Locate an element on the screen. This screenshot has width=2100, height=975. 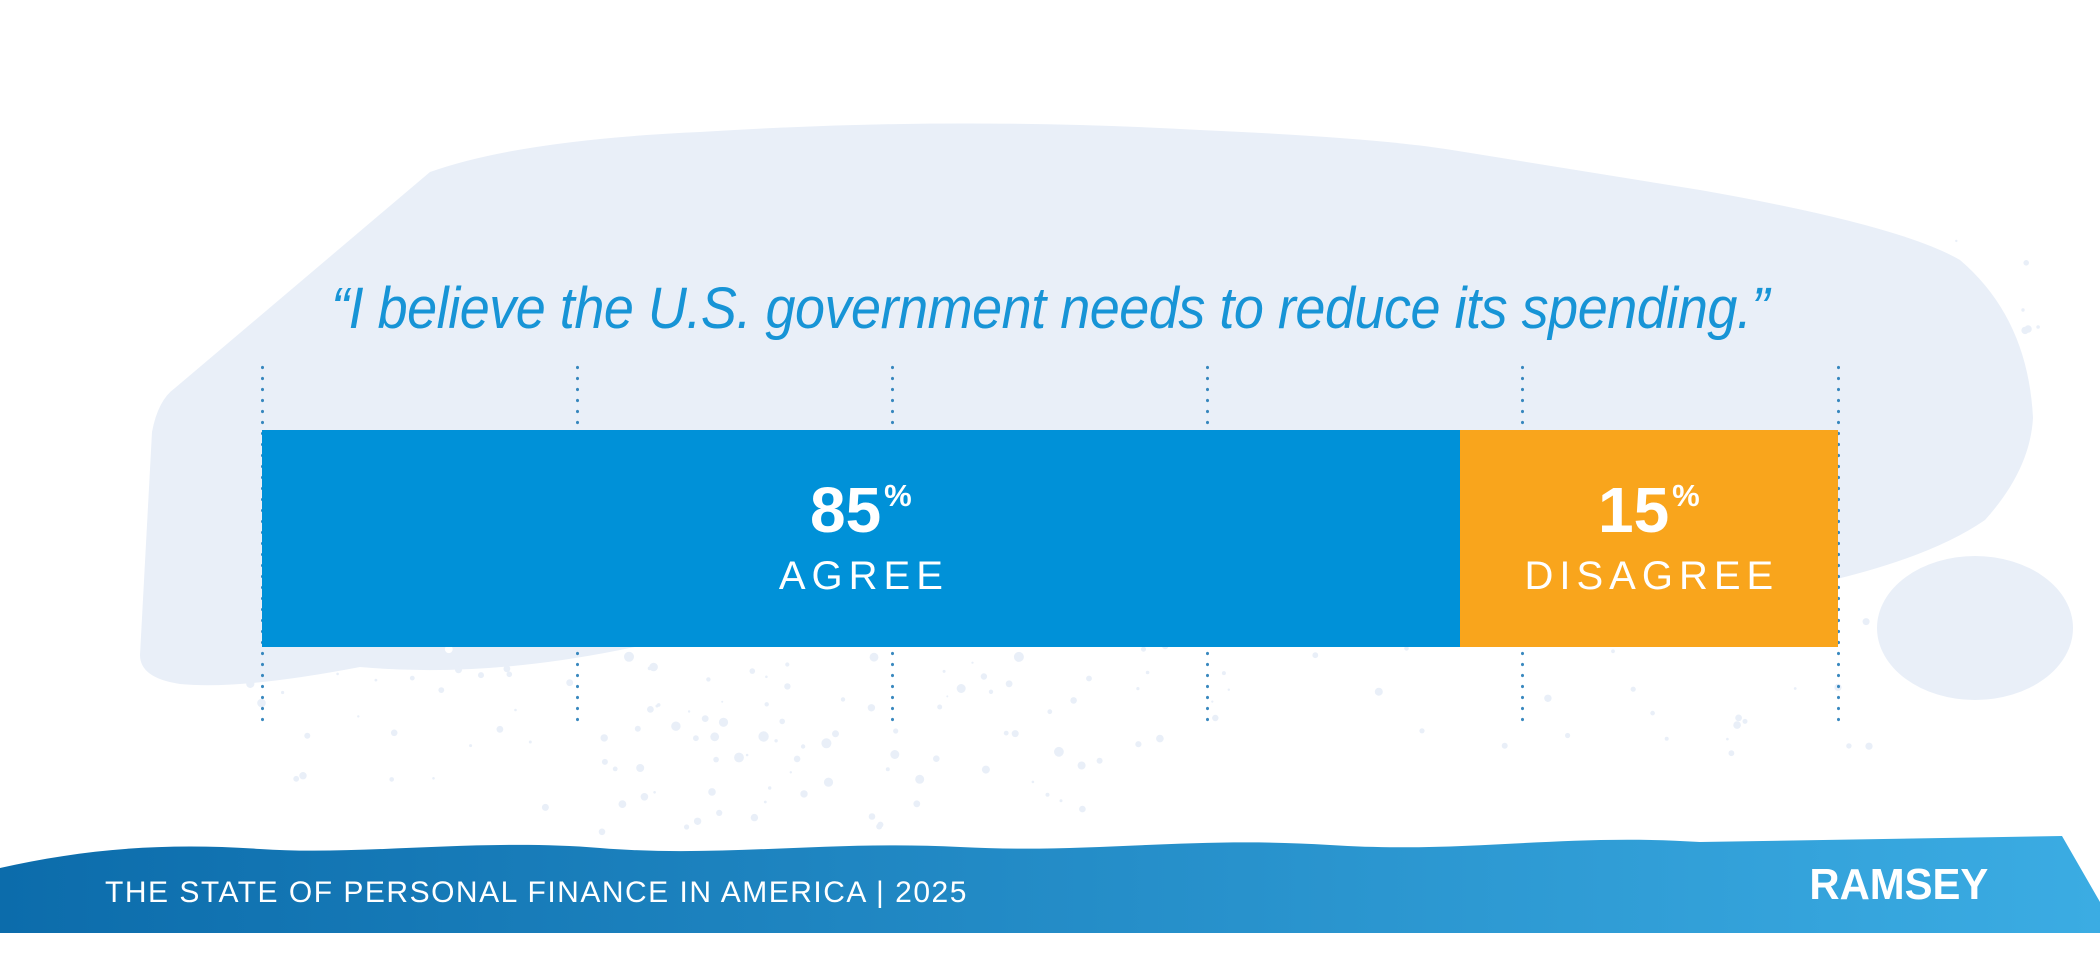
segment-value-agree: 85% is located at coordinates (861, 510).